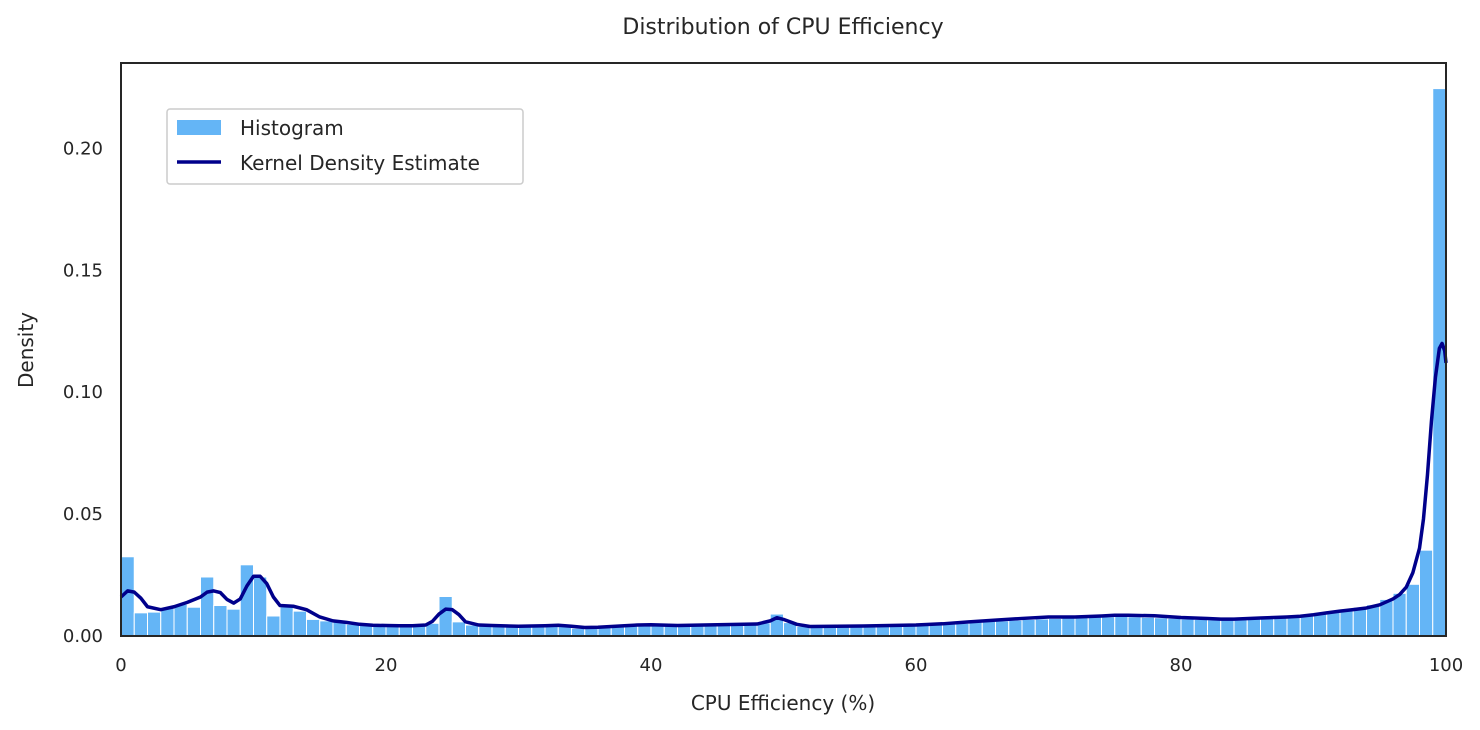 The height and width of the screenshot is (730, 1480). What do you see at coordinates (1181, 665) in the screenshot?
I see `x-tick-label: 80` at bounding box center [1181, 665].